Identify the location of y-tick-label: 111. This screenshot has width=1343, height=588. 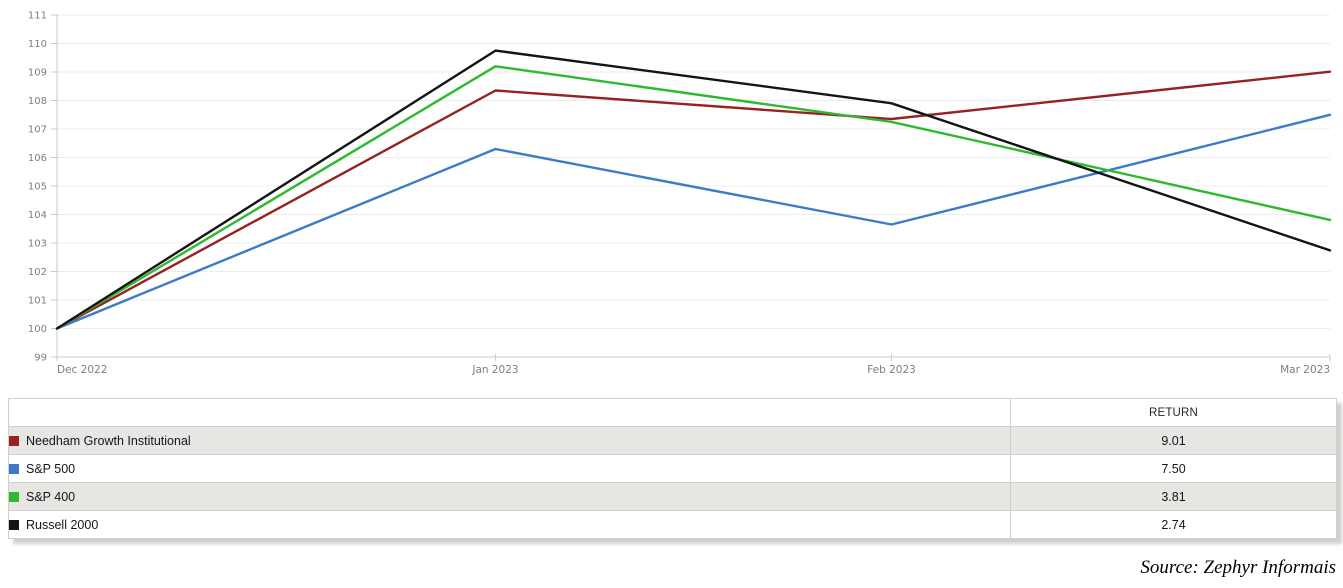
(37, 16).